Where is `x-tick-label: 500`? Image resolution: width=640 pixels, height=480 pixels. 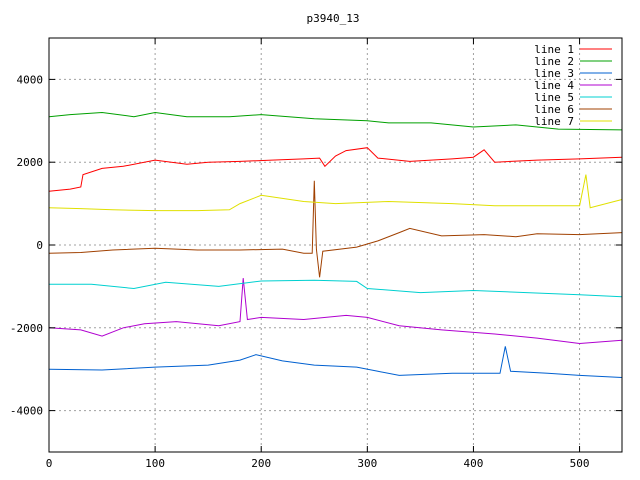
x-tick-label: 500 is located at coordinates (580, 463).